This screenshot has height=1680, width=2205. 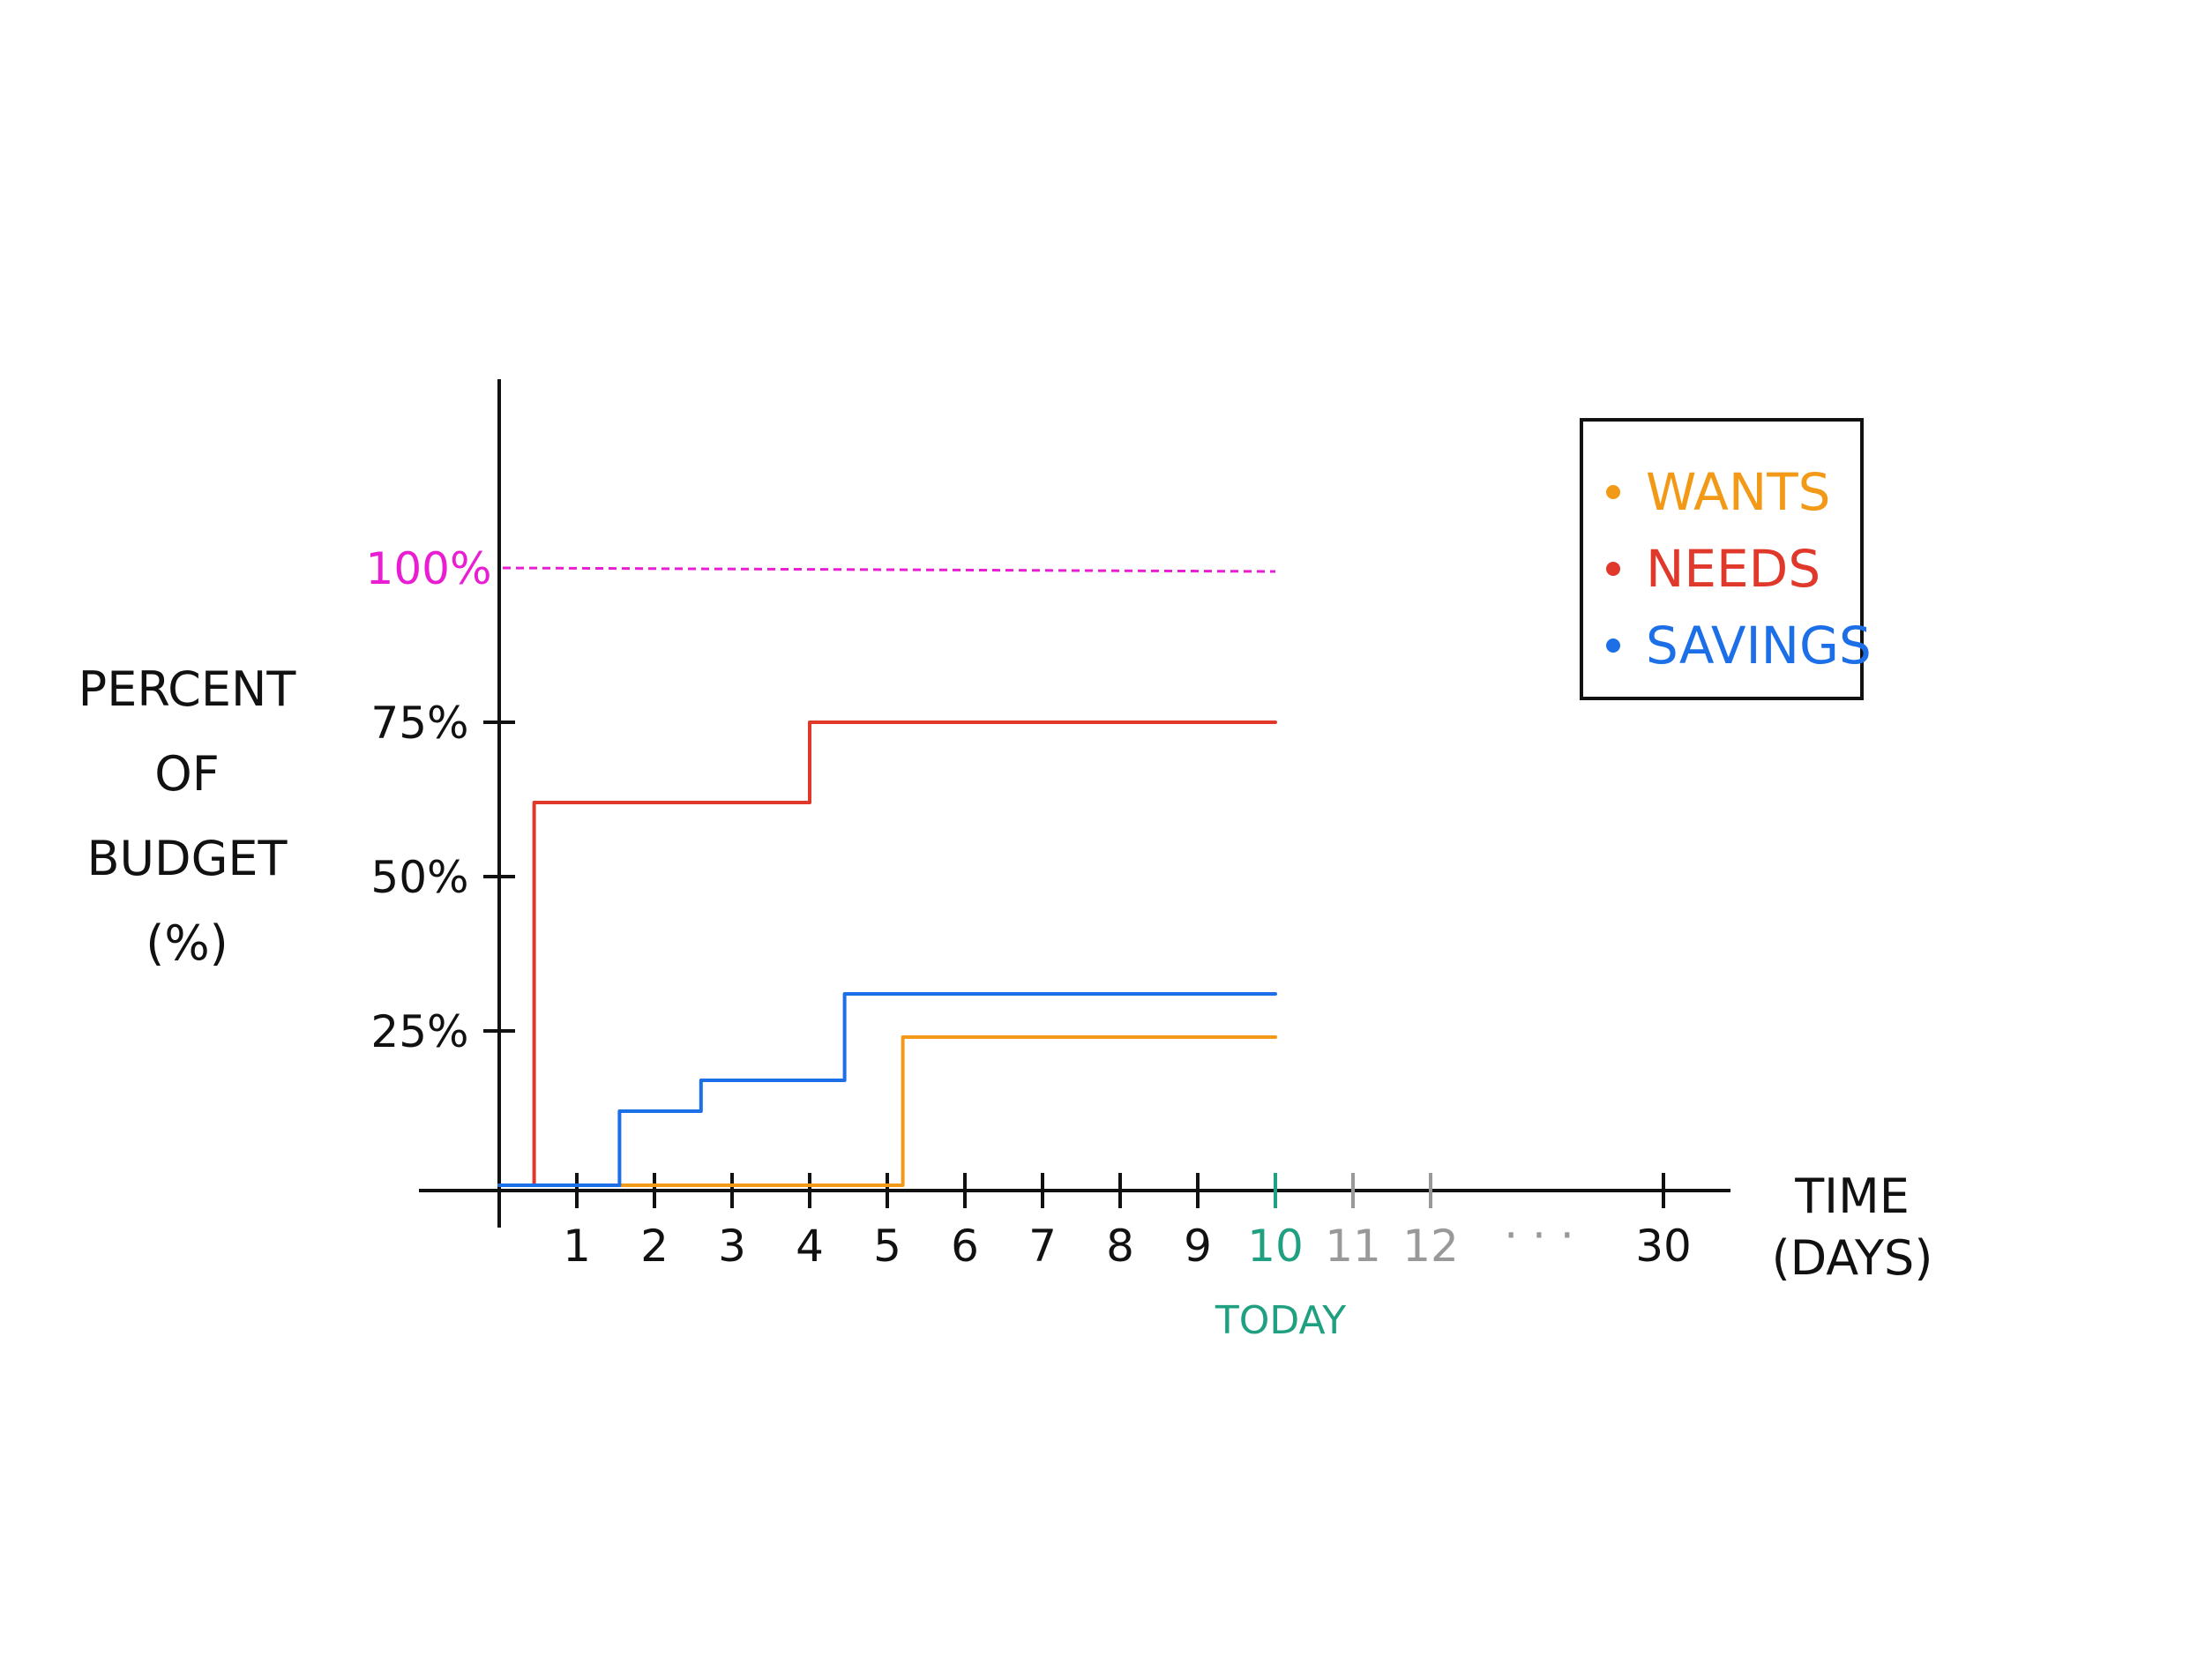 I want to click on y-axis-title-line: (%), so click(x=187, y=943).